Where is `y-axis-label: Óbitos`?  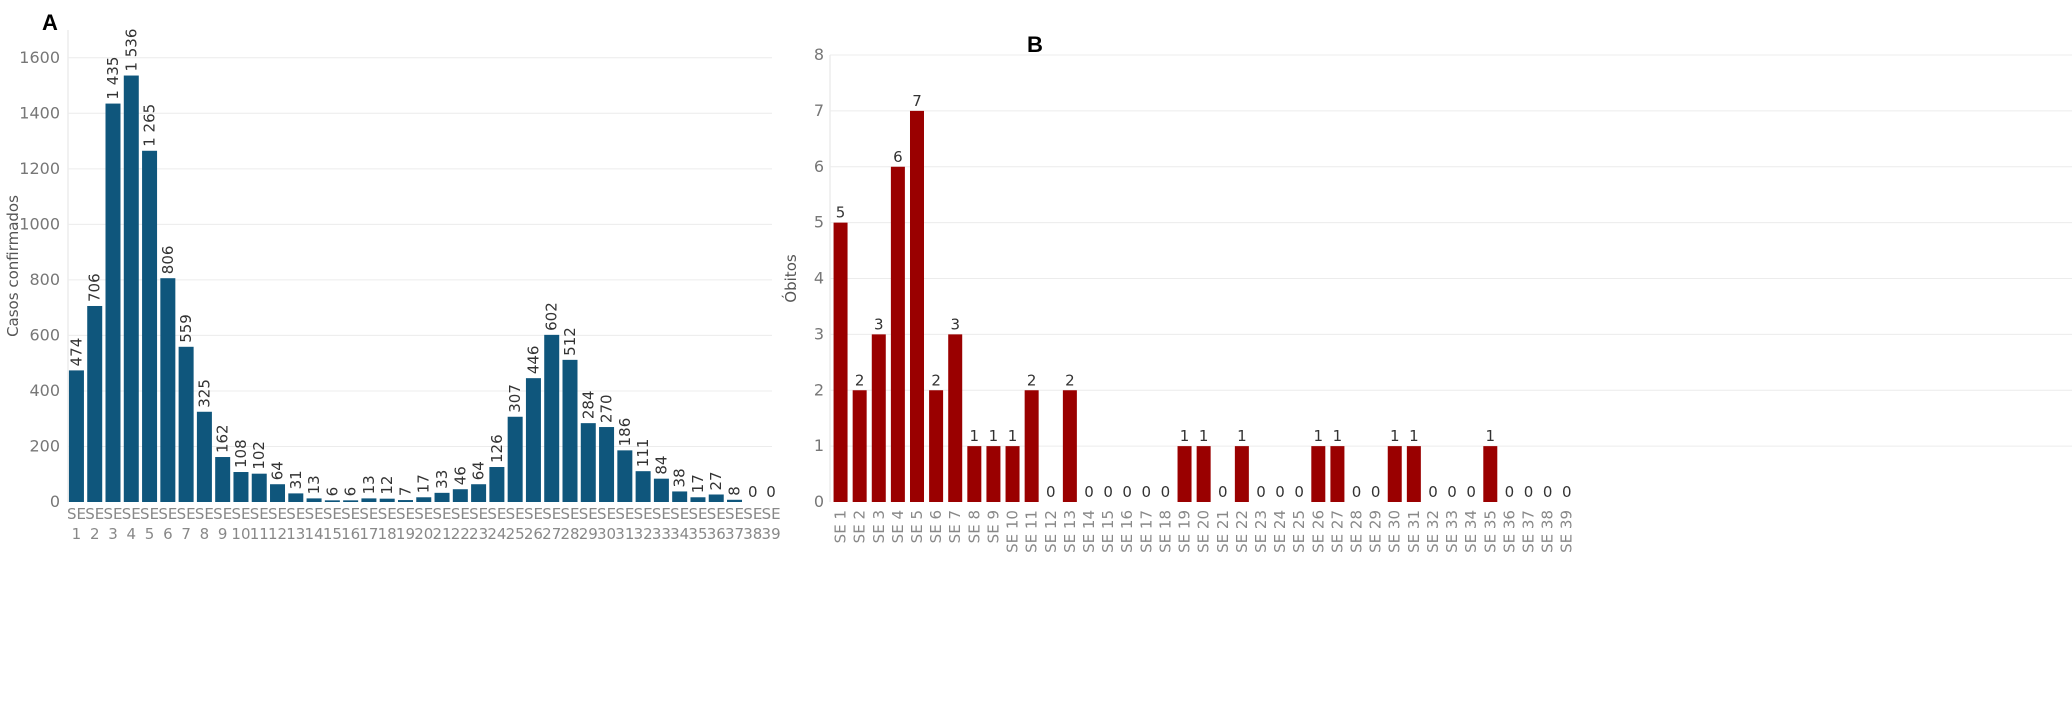
y-axis-label: Óbitos is located at coordinates (790, 278).